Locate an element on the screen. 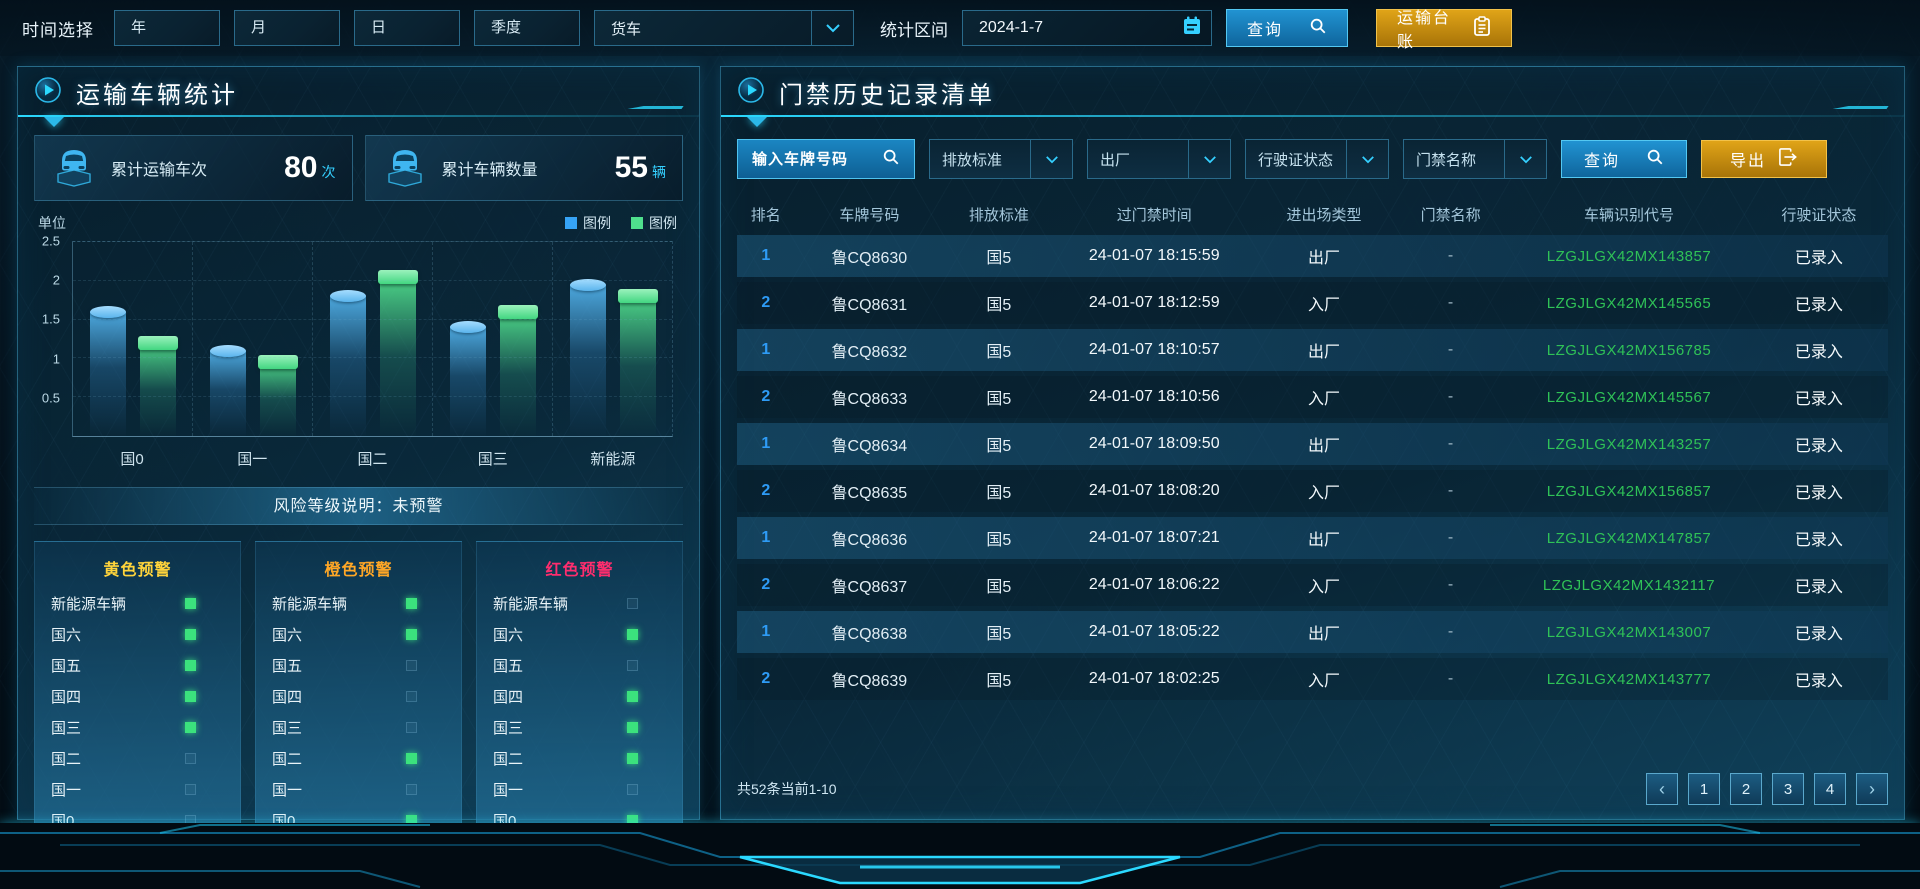  page-button-3: 3 is located at coordinates (1788, 789).